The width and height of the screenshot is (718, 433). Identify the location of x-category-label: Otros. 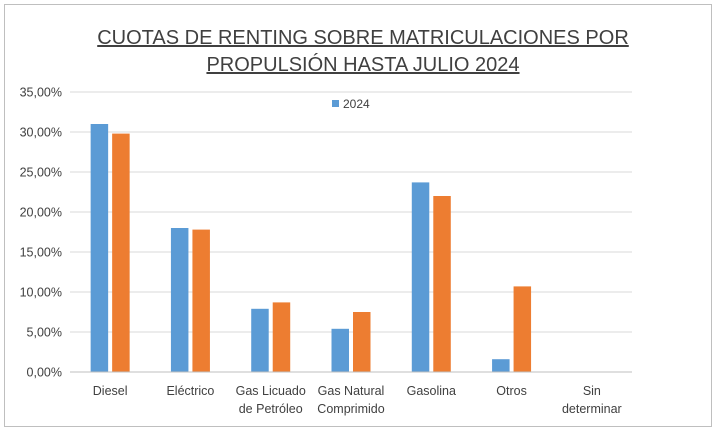
(511, 391).